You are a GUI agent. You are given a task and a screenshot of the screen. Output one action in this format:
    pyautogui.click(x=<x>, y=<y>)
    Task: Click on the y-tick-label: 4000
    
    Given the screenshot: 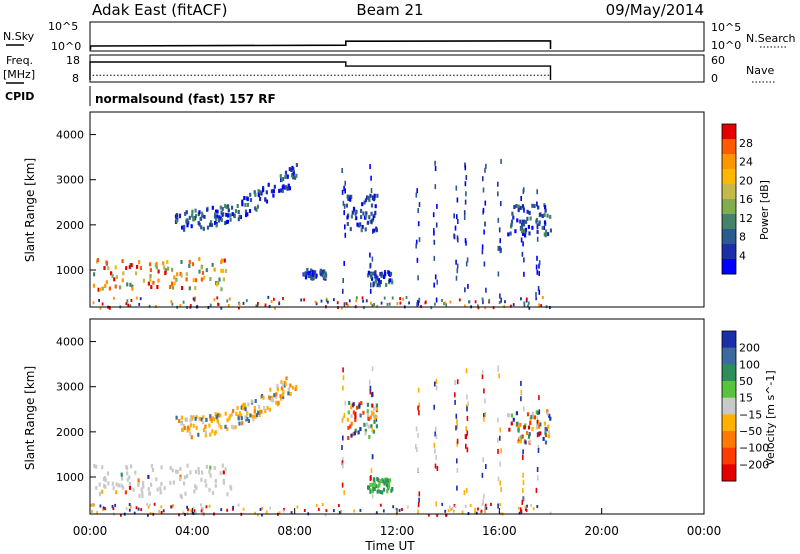 What is the action you would take?
    pyautogui.click(x=70, y=135)
    